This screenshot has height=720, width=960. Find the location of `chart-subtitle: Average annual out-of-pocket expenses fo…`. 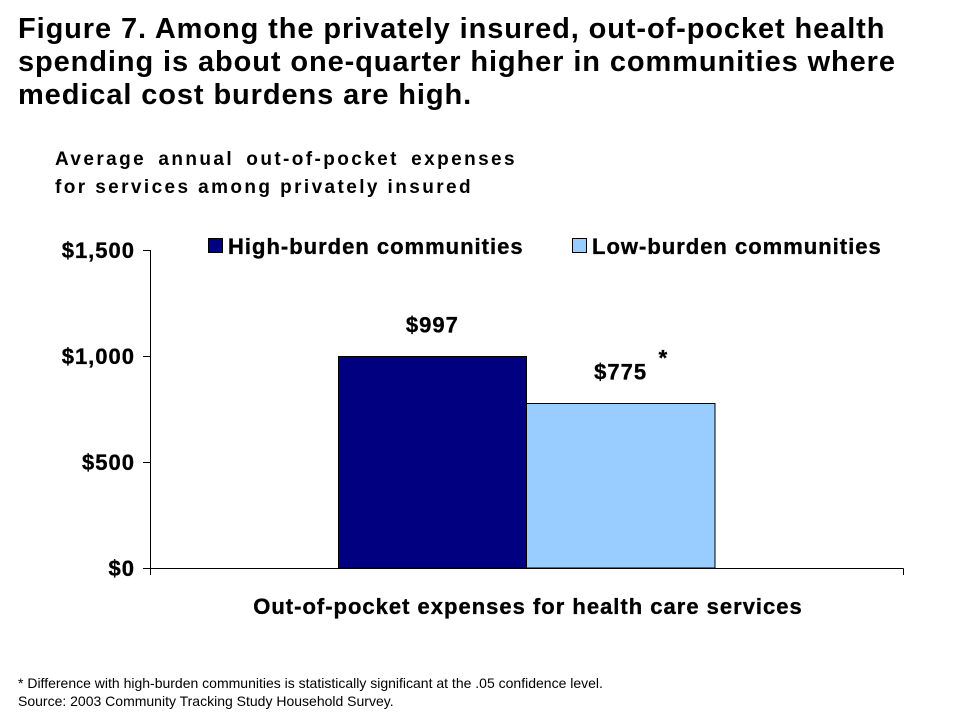

chart-subtitle: Average annual out-of-pocket expenses fo… is located at coordinates (286, 173).